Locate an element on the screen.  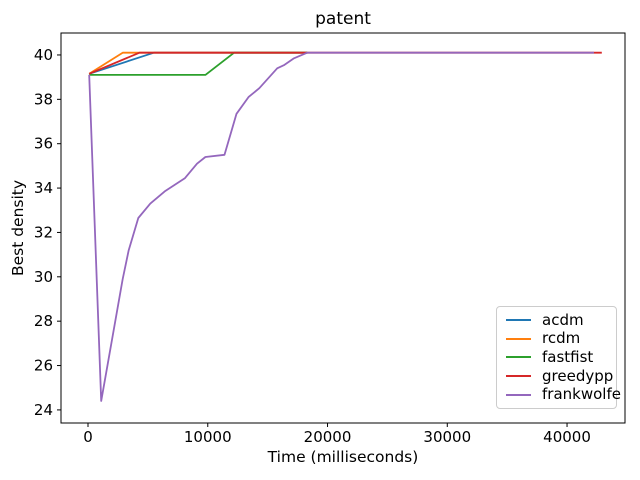
chart-title: patent is located at coordinates (343, 19).